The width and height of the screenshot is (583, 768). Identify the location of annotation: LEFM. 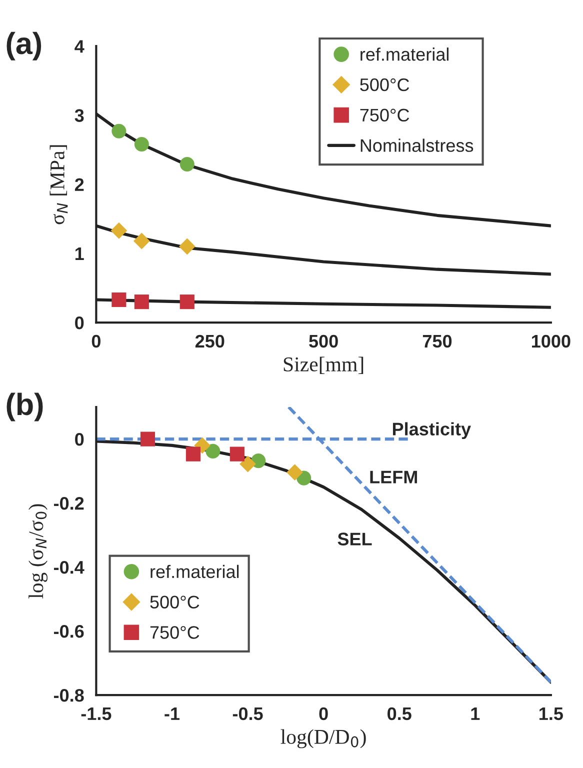
(393, 477).